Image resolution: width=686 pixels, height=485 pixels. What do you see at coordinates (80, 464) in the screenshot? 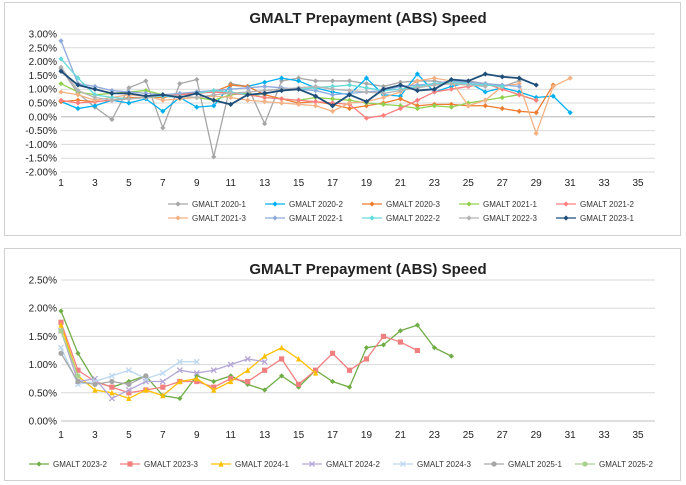
I see `legend-label: GMALT 2023-2` at bounding box center [80, 464].